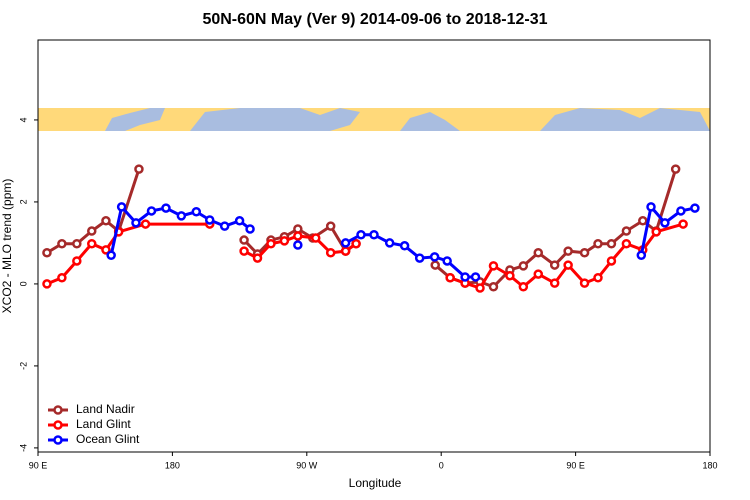 The height and width of the screenshot is (500, 750). Describe the element at coordinates (103, 424) in the screenshot. I see `legend-label: Land Glint` at that location.